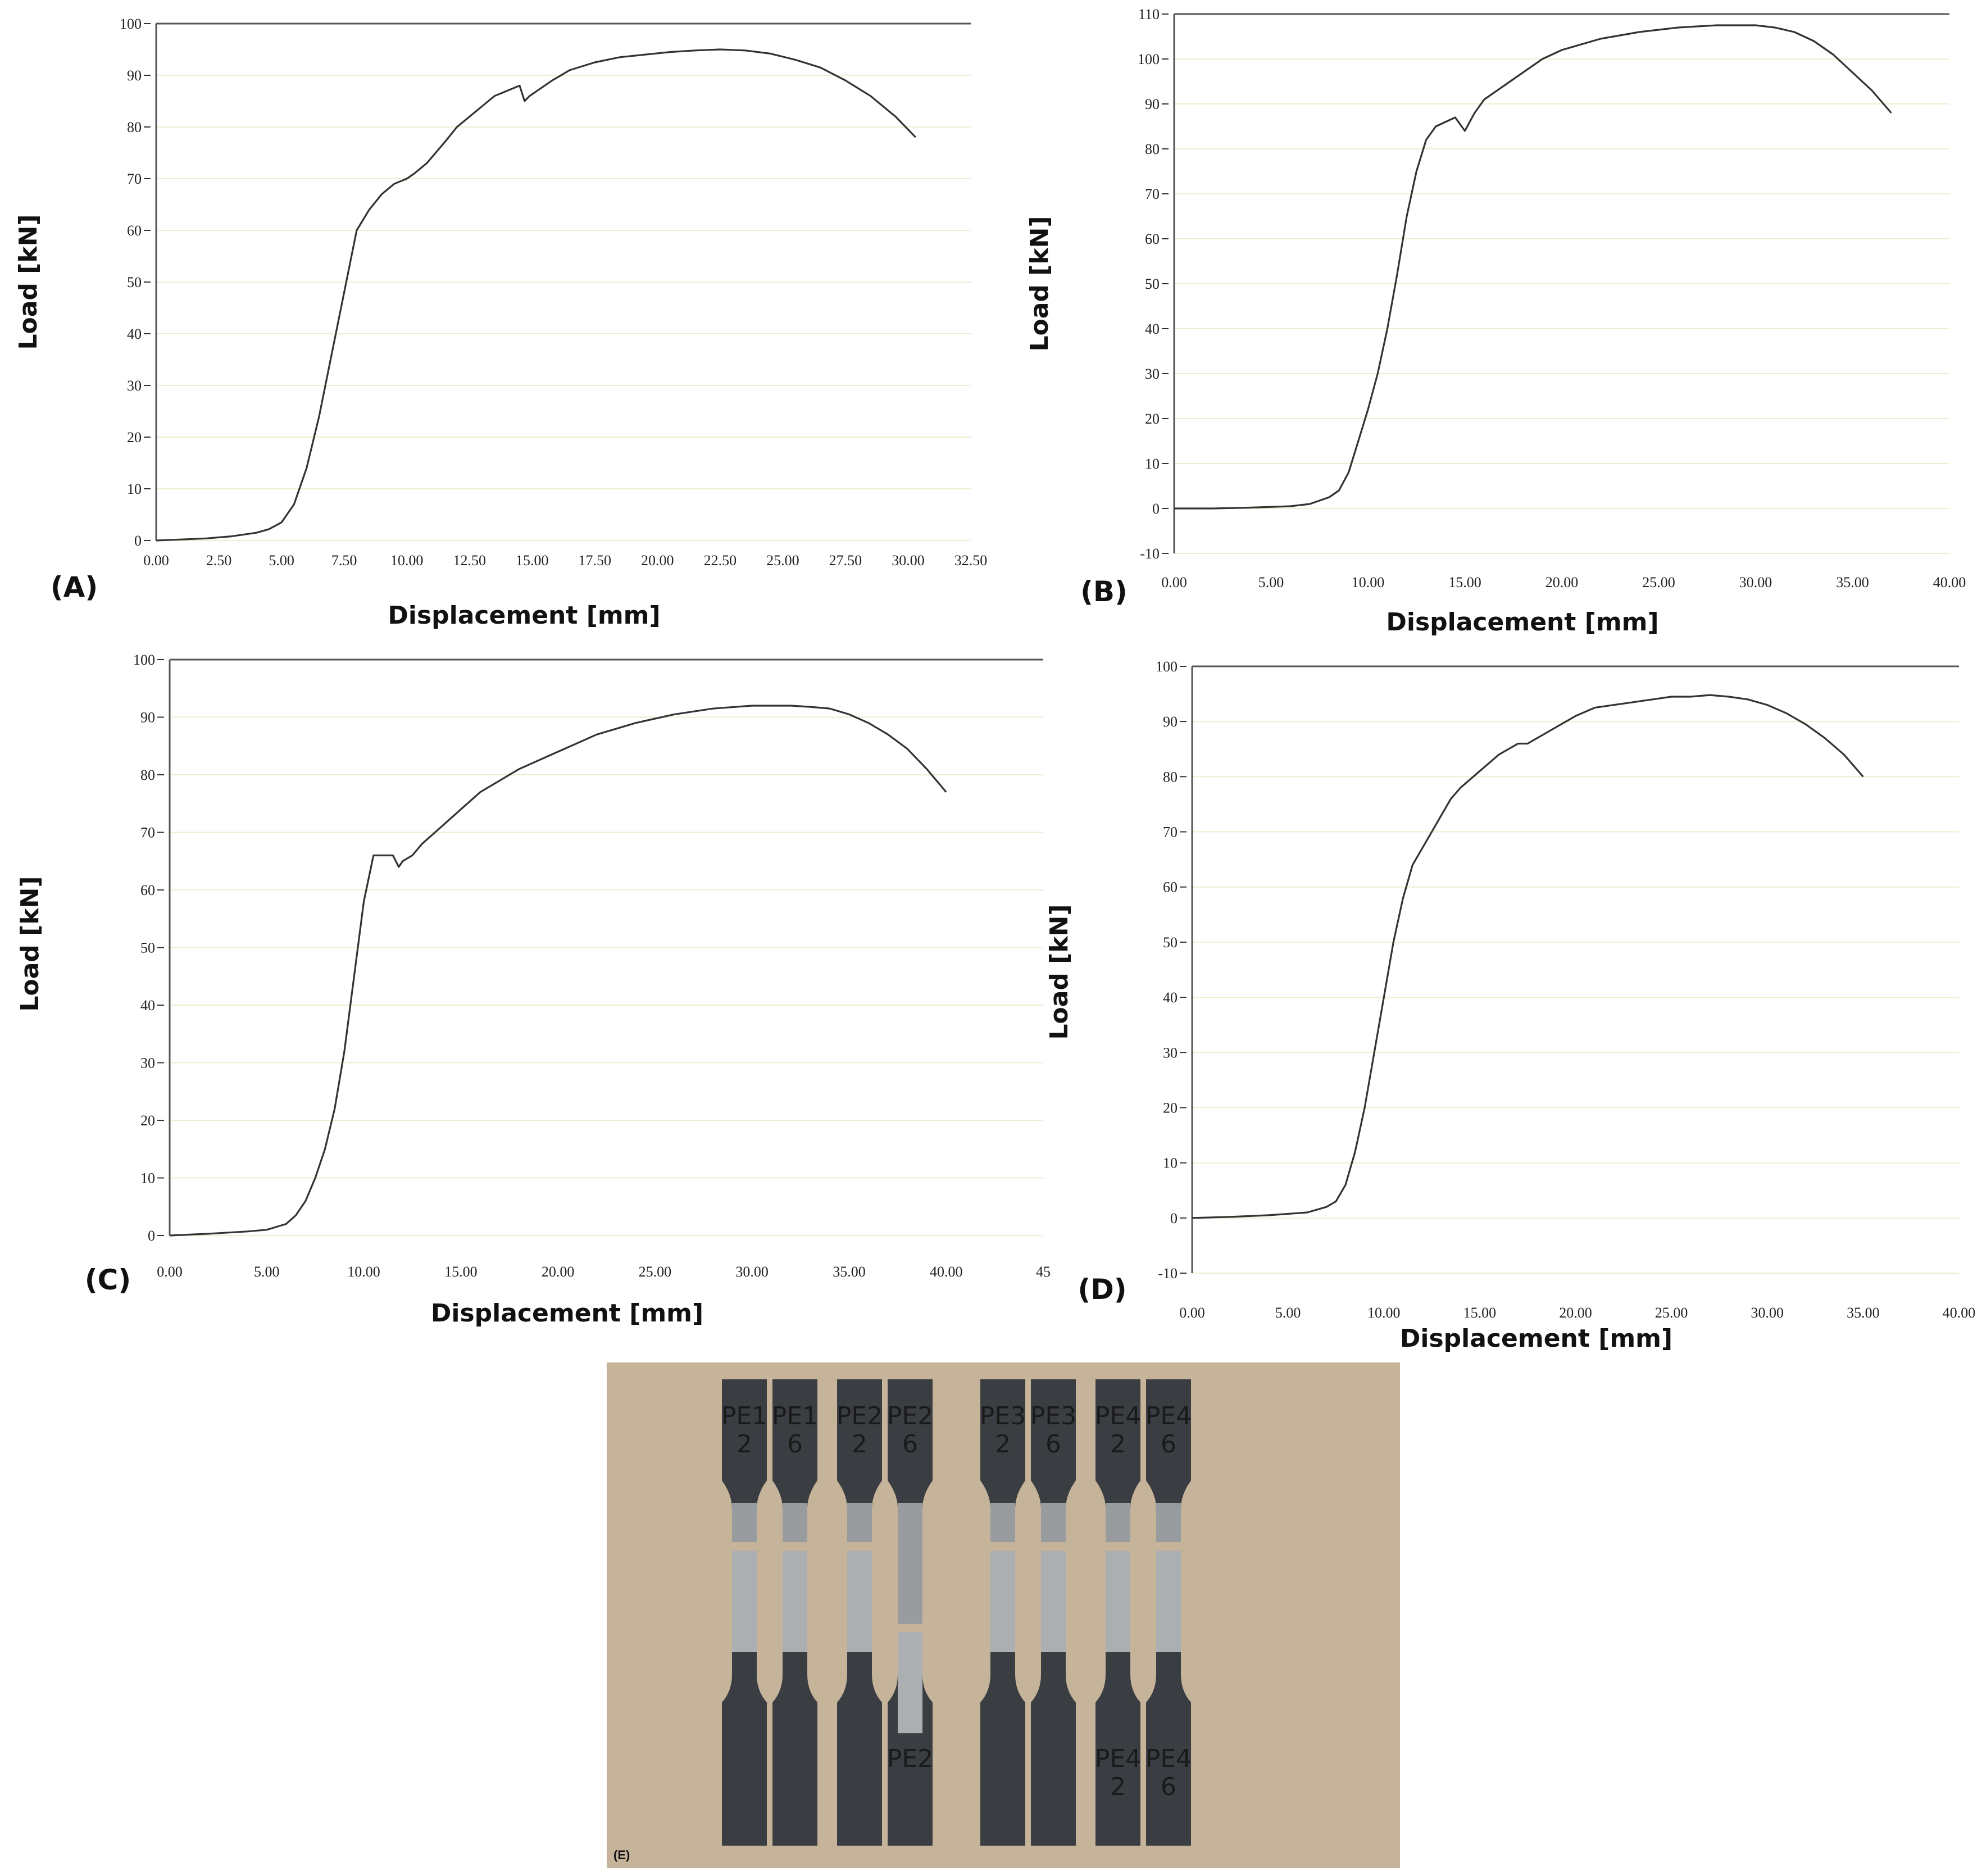  What do you see at coordinates (1043, 1272) in the screenshot?
I see `x-tick-label: 45` at bounding box center [1043, 1272].